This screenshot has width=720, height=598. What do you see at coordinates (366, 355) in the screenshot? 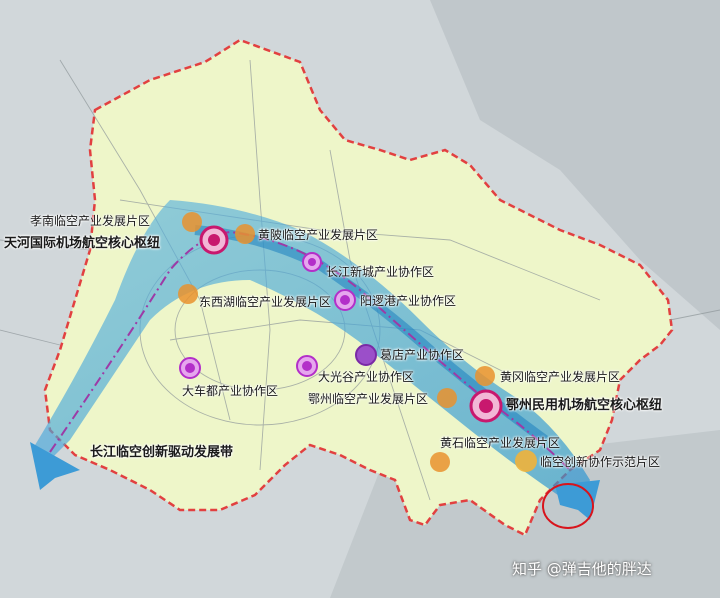
I see `marker-gedian` at bounding box center [366, 355].